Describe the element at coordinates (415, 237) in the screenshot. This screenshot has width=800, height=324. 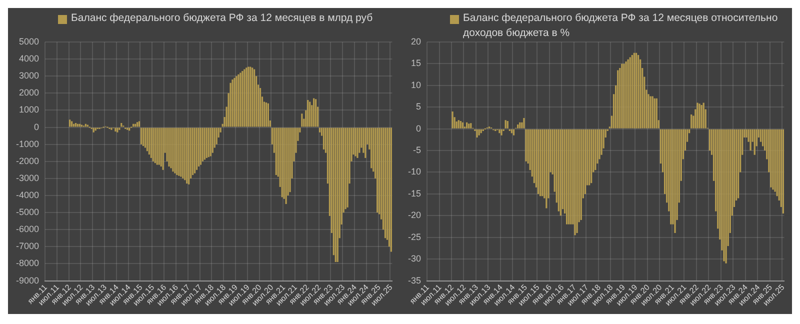
I see `y-tick-label: -25` at that location.